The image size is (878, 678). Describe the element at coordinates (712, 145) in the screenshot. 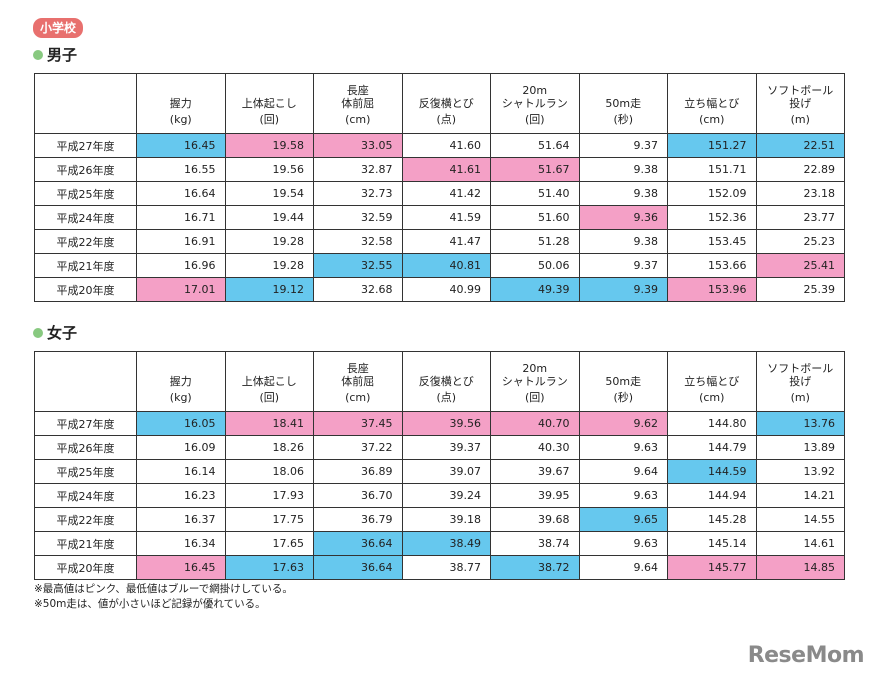

I see `min-value-cell: 151.27` at that location.